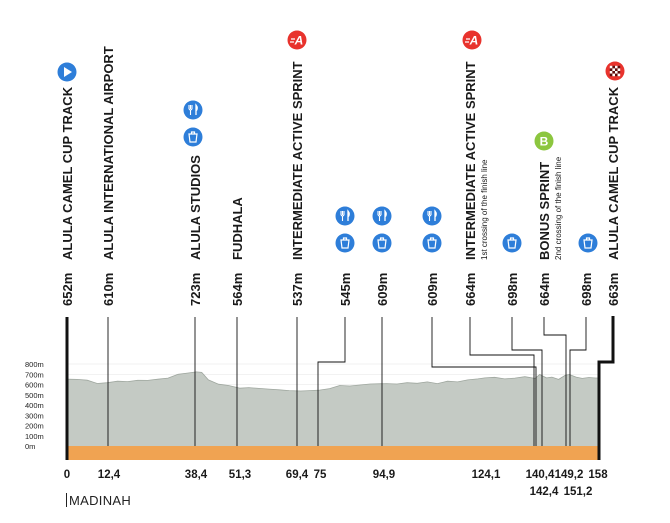 Image resolution: width=670 pixels, height=523 pixels. Describe the element at coordinates (382, 289) in the screenshot. I see `waypoint-altitude: 609m` at that location.